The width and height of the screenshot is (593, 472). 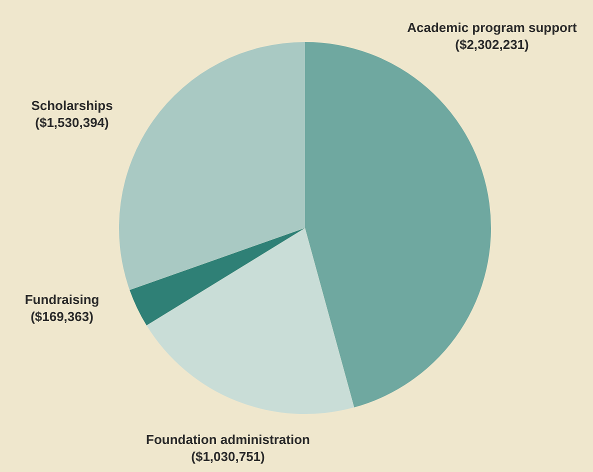 I want to click on slice-label: Academic program support, so click(x=492, y=27).